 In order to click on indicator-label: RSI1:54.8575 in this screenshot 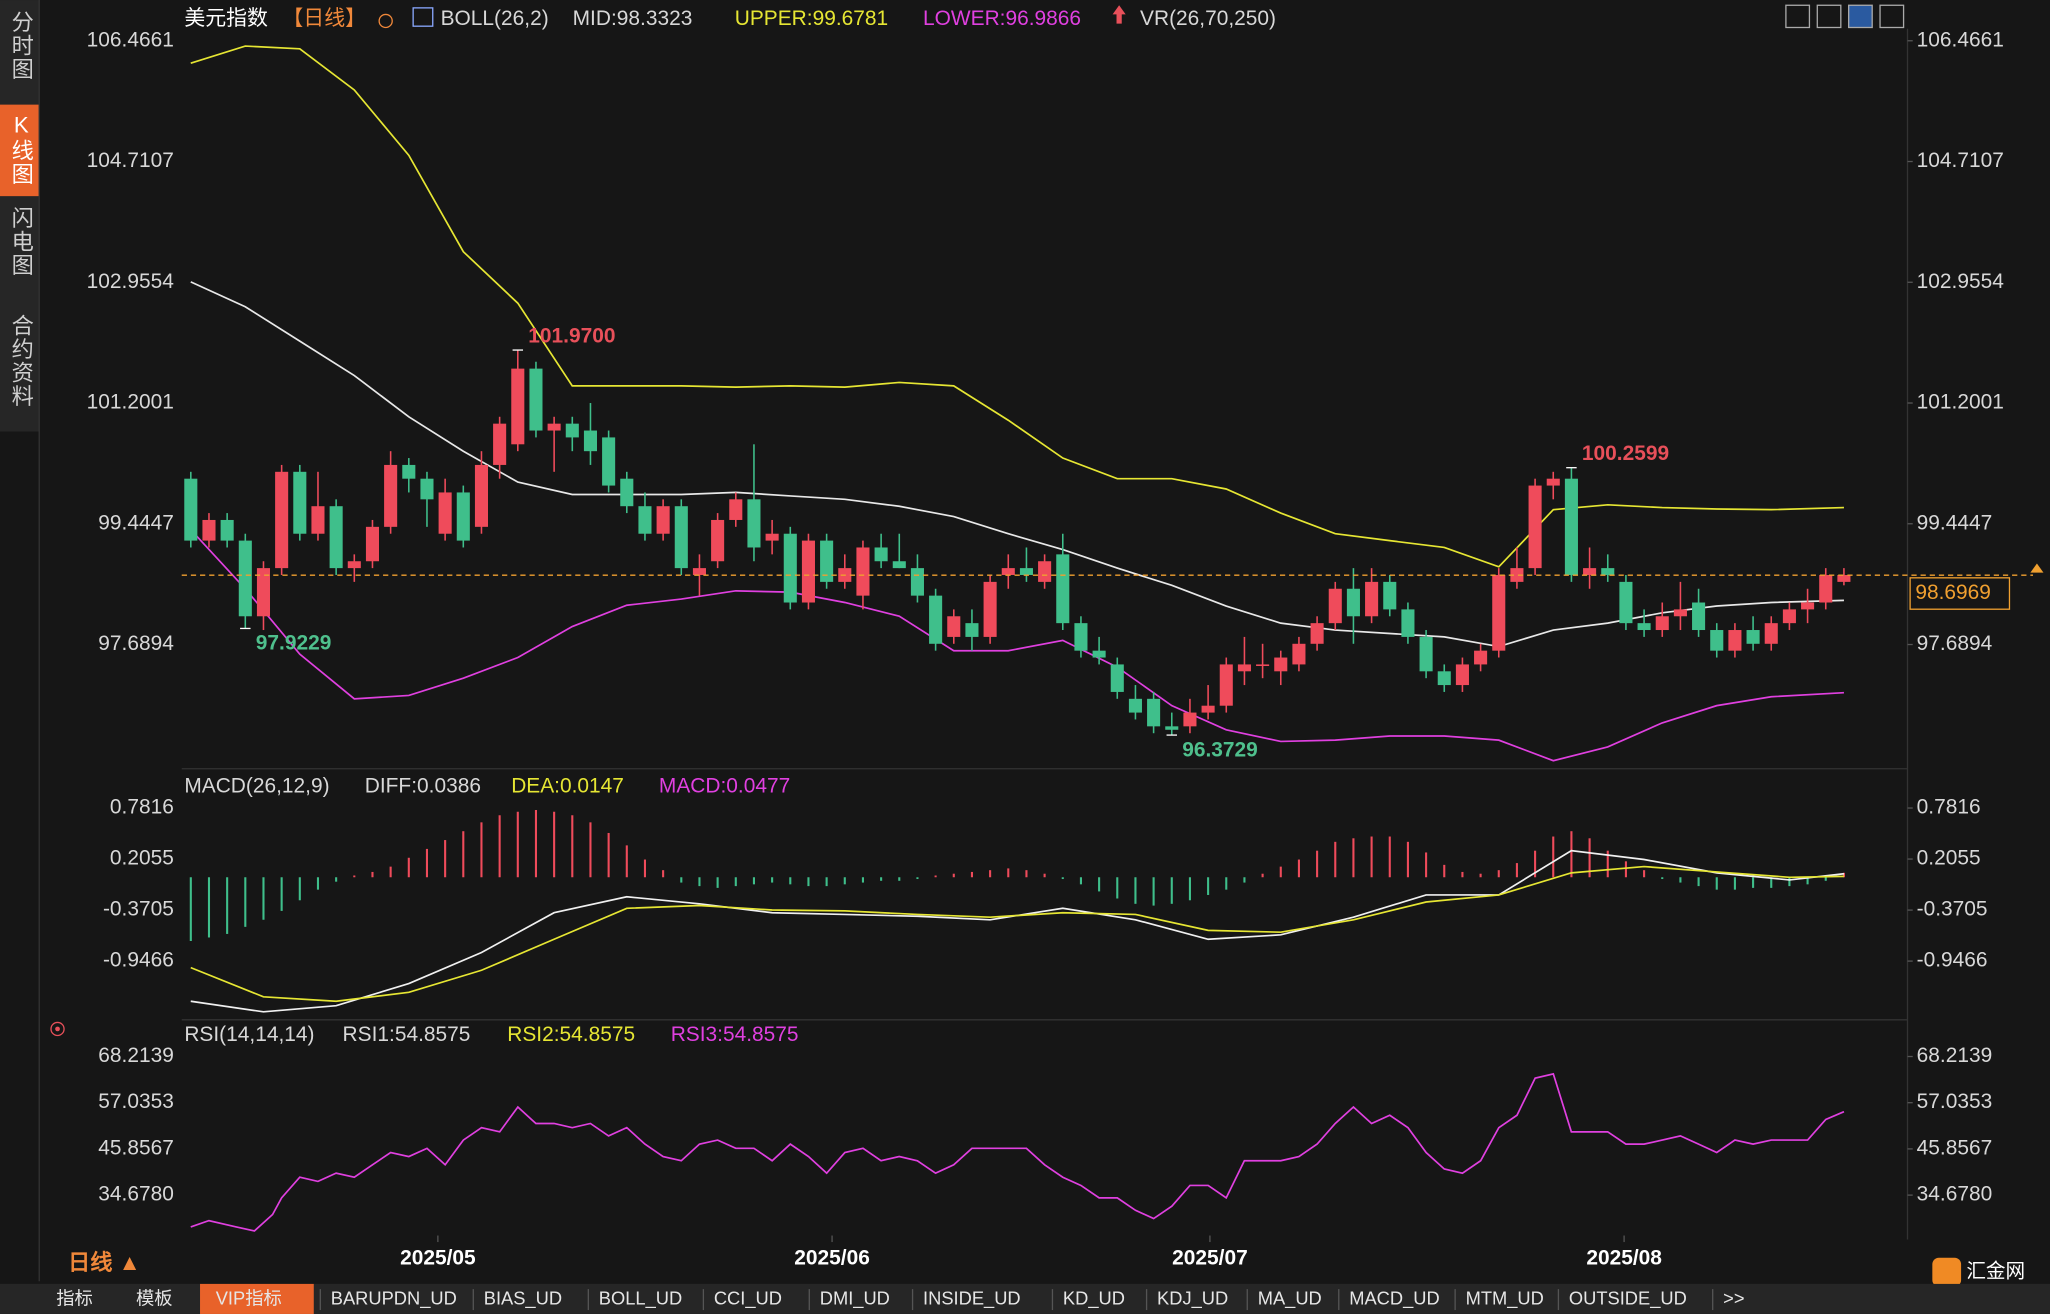, I will do `click(407, 1034)`.